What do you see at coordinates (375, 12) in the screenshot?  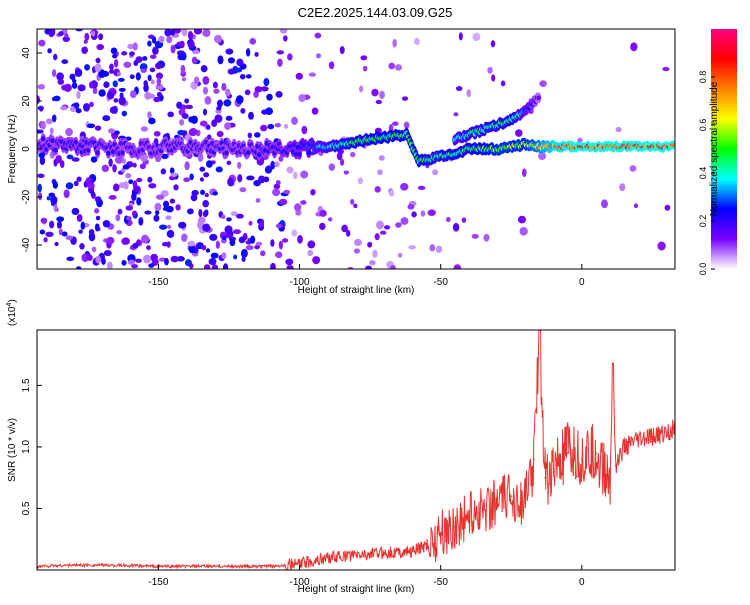 I see `figure-title: C2E2.2025.144.03.09.G25` at bounding box center [375, 12].